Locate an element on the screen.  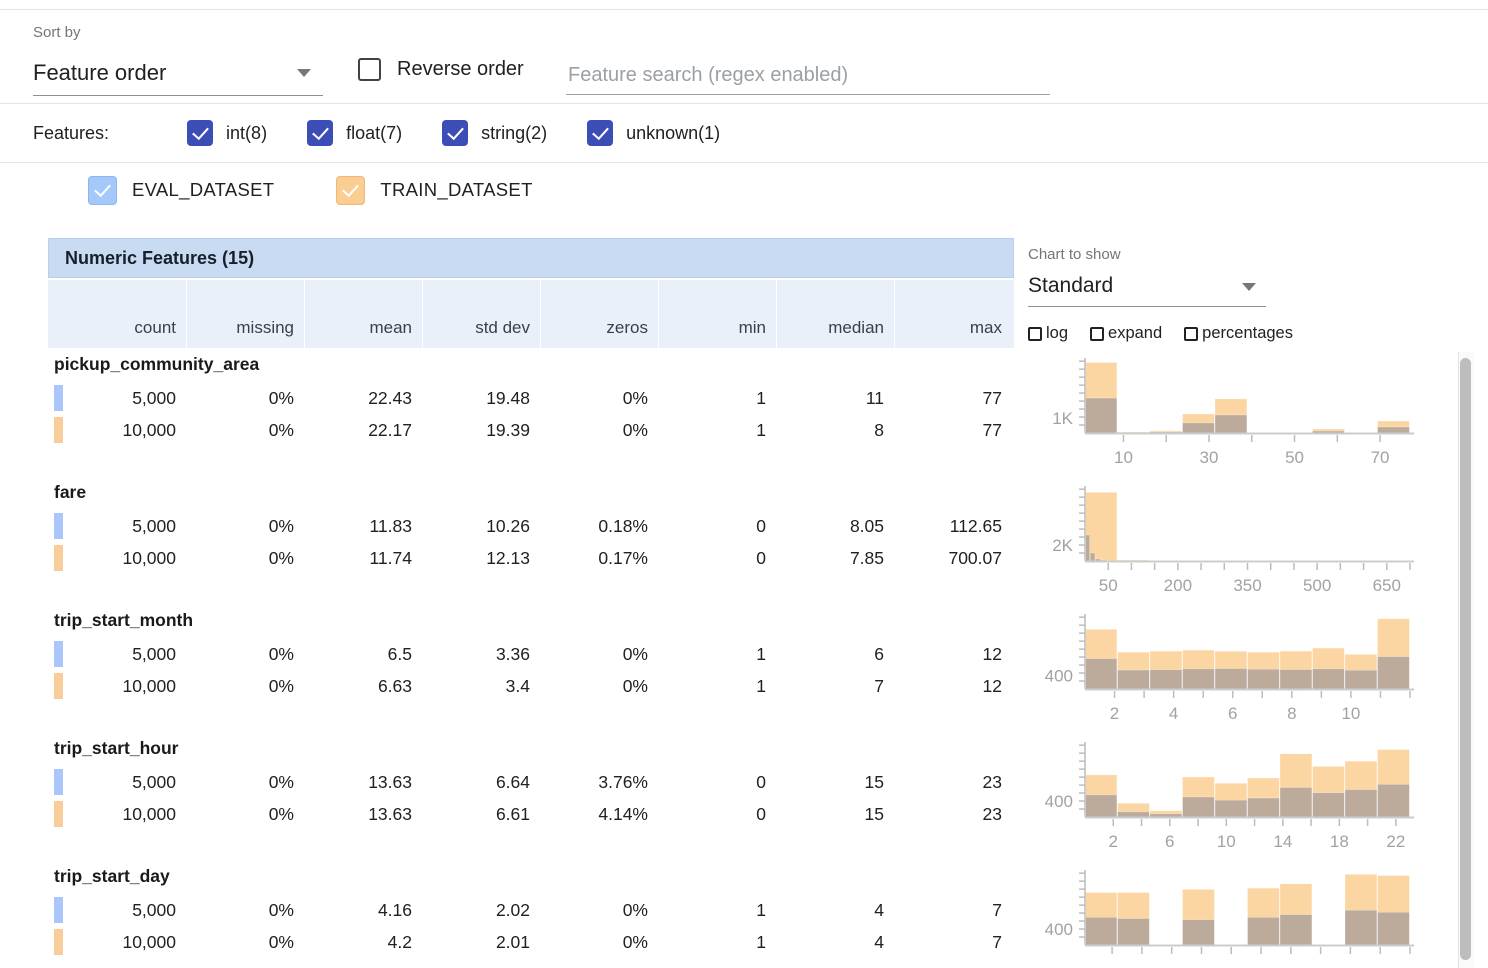
cell-mean: 13.63 is located at coordinates (390, 814).